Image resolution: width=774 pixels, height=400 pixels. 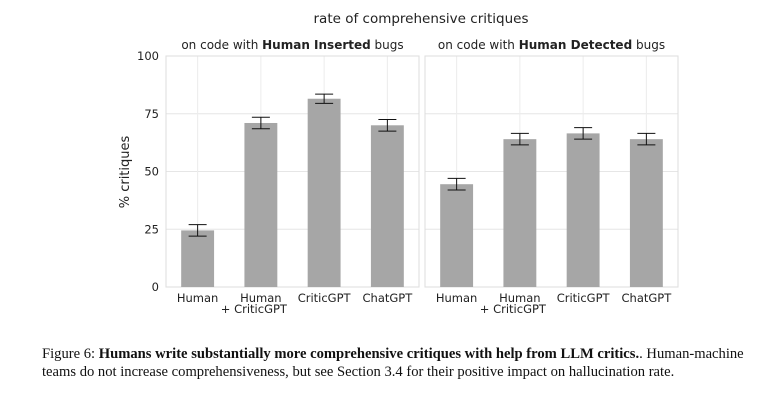 I want to click on panel-title-bold: Human Inserted, so click(x=316, y=45).